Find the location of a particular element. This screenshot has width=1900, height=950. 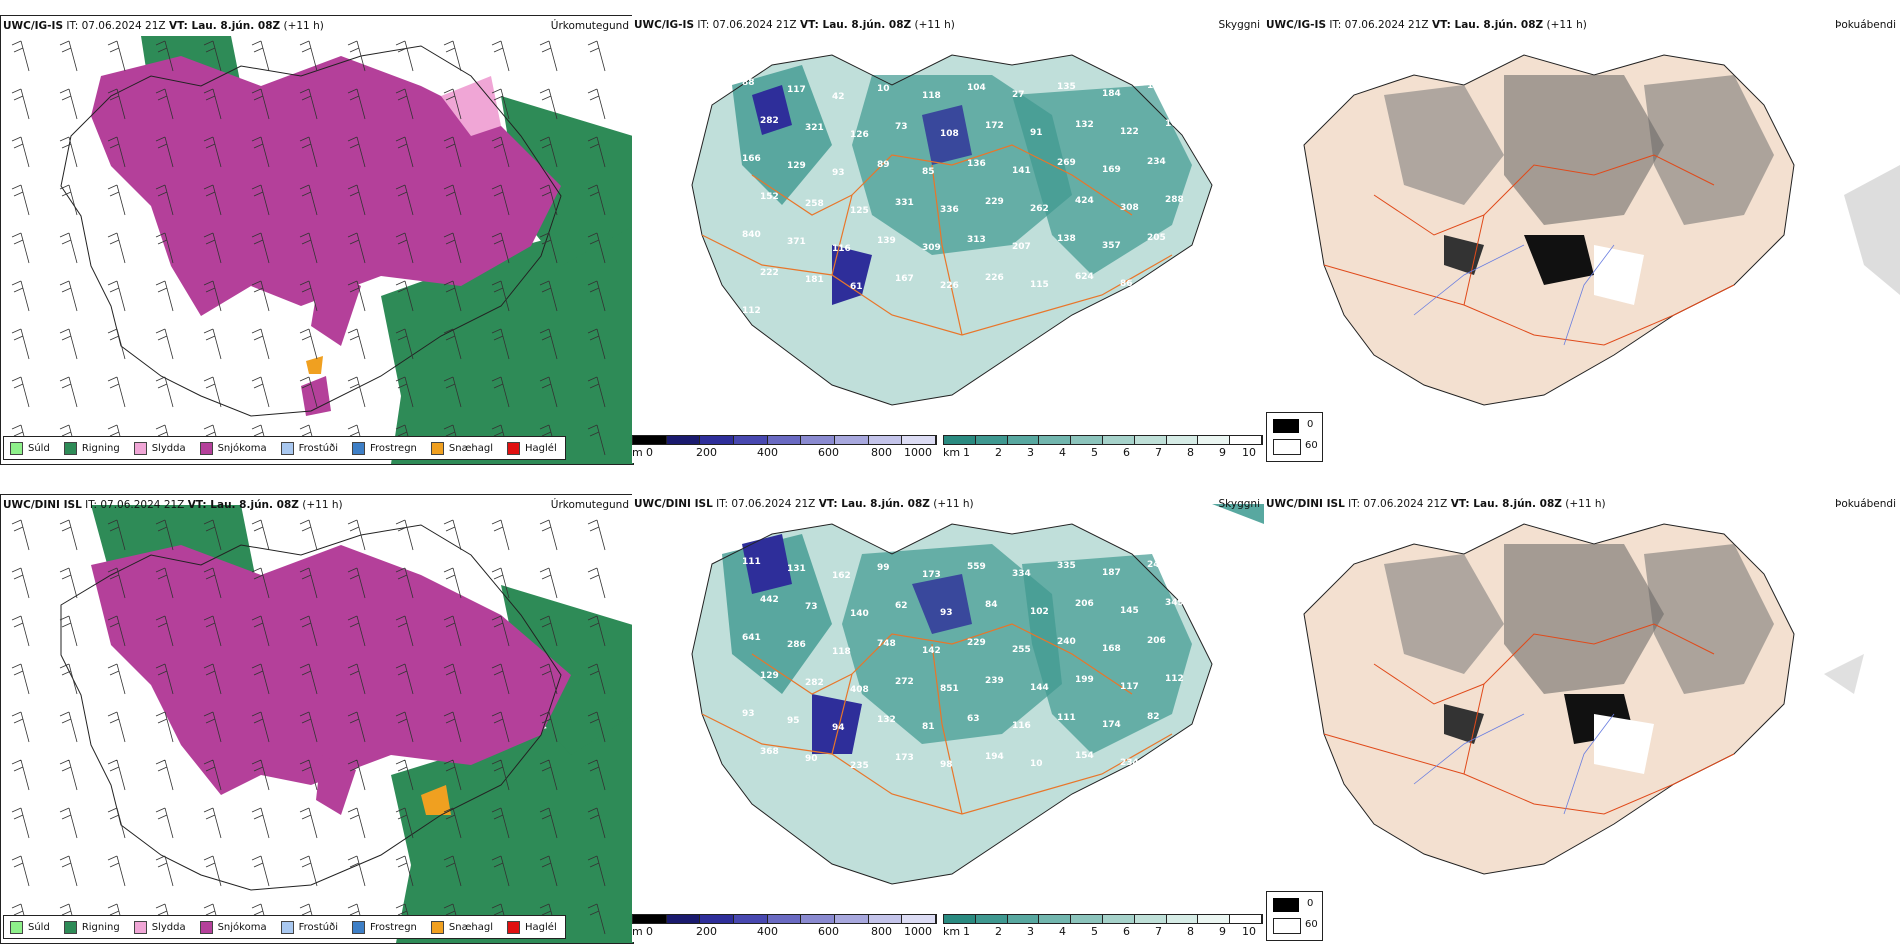

visibility-label: 167 is located at coordinates (904, 279).